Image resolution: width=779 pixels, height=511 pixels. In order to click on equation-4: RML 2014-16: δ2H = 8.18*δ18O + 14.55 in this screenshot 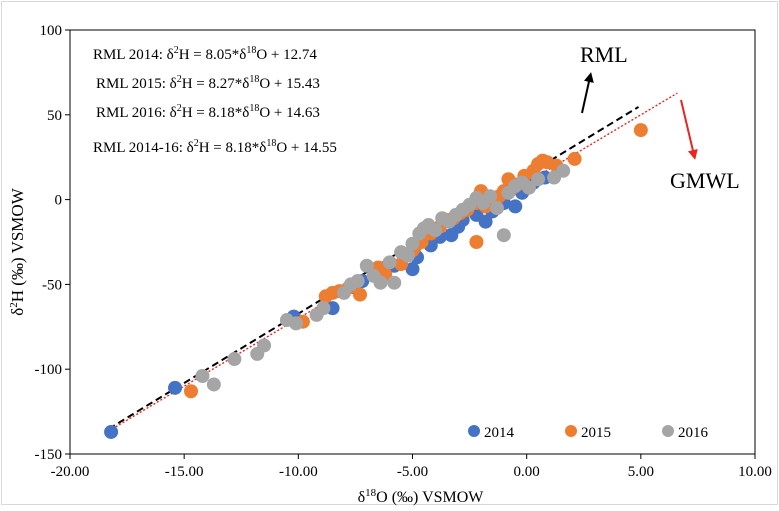, I will do `click(215, 147)`.